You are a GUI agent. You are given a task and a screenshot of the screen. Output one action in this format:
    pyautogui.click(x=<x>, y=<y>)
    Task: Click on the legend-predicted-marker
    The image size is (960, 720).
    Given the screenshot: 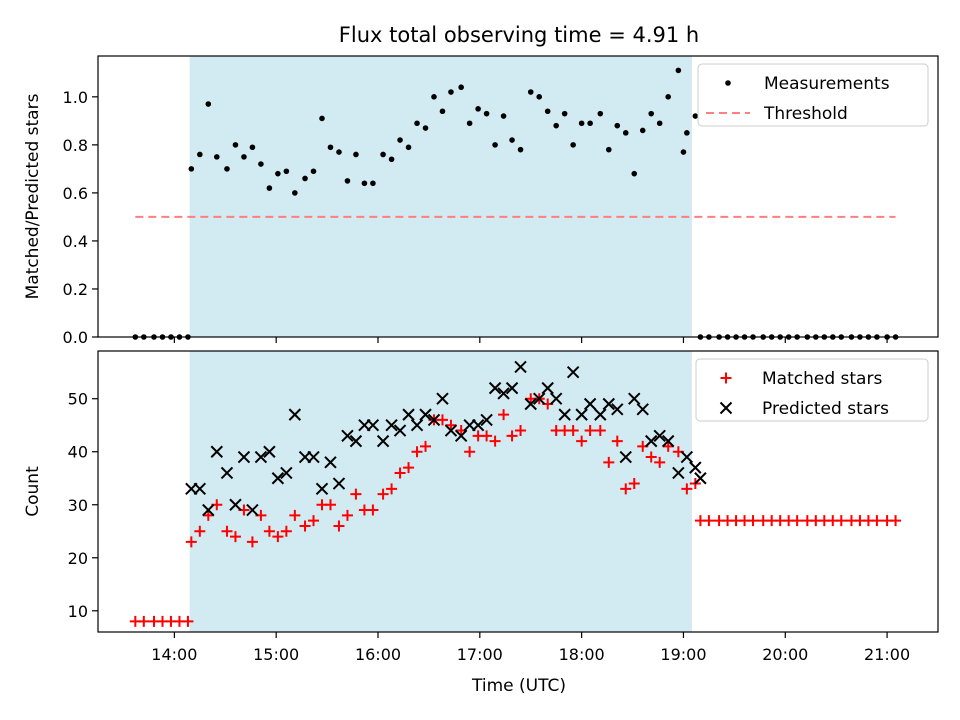 What is the action you would take?
    pyautogui.click(x=726, y=408)
    